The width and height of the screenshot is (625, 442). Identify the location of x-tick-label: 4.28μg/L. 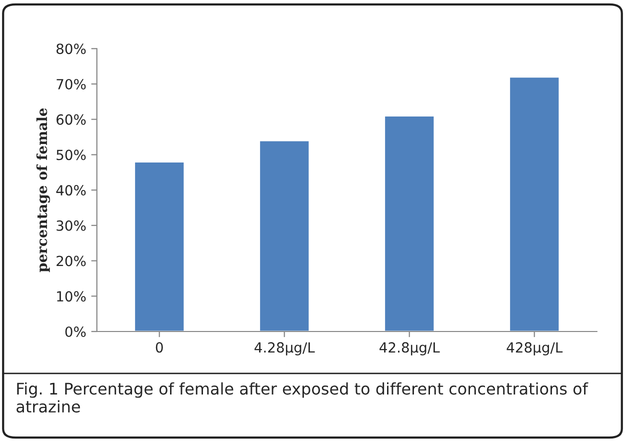
(284, 349).